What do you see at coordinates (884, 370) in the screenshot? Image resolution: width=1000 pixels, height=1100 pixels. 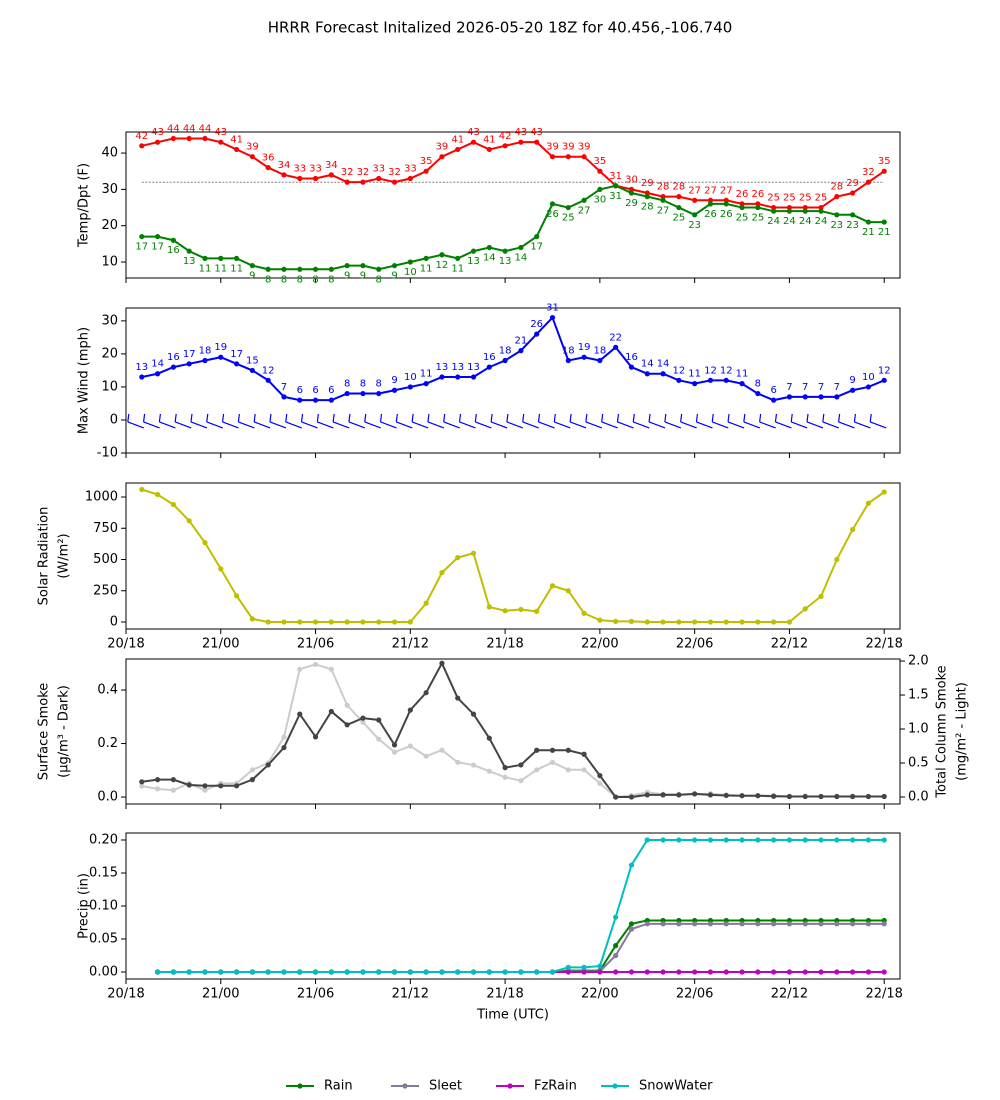 I see `value-label: 12` at bounding box center [884, 370].